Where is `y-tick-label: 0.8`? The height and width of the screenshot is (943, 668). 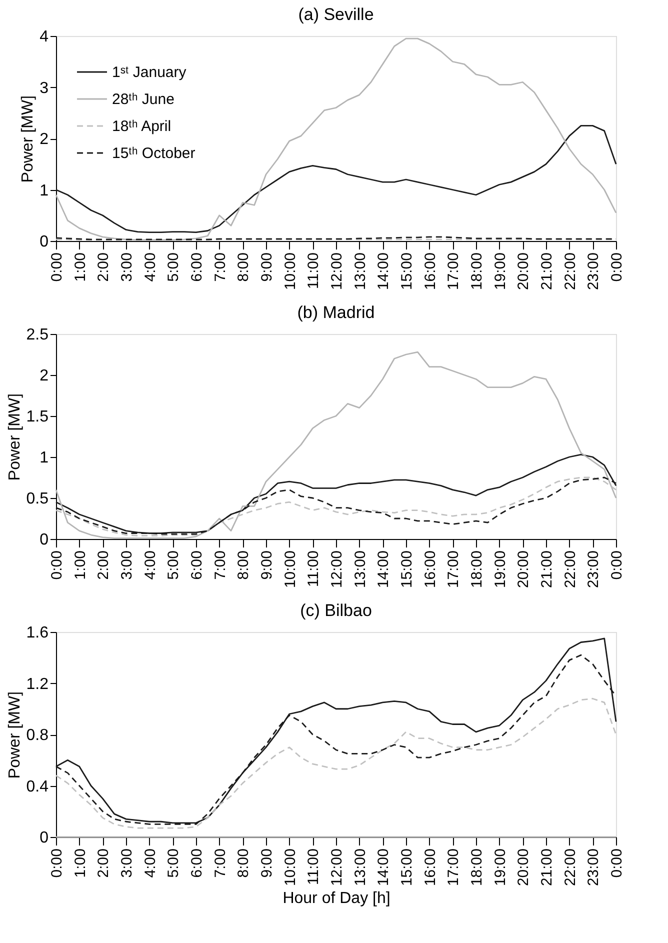 y-tick-label: 0.8 is located at coordinates (37, 735).